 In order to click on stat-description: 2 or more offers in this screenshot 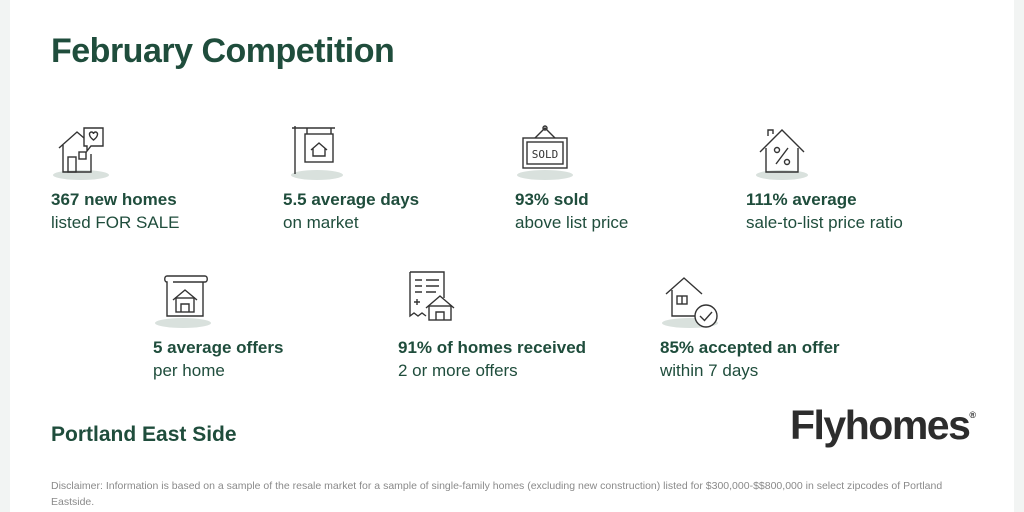, I will do `click(458, 370)`.